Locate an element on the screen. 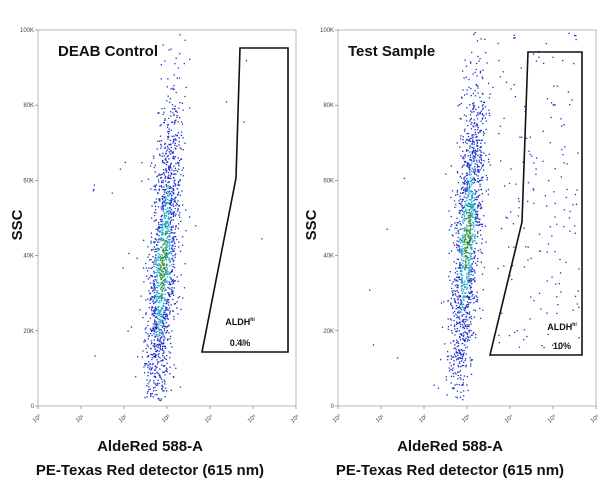 This screenshot has height=500, width=600. y-tick-label: 40K is located at coordinates (28, 257).